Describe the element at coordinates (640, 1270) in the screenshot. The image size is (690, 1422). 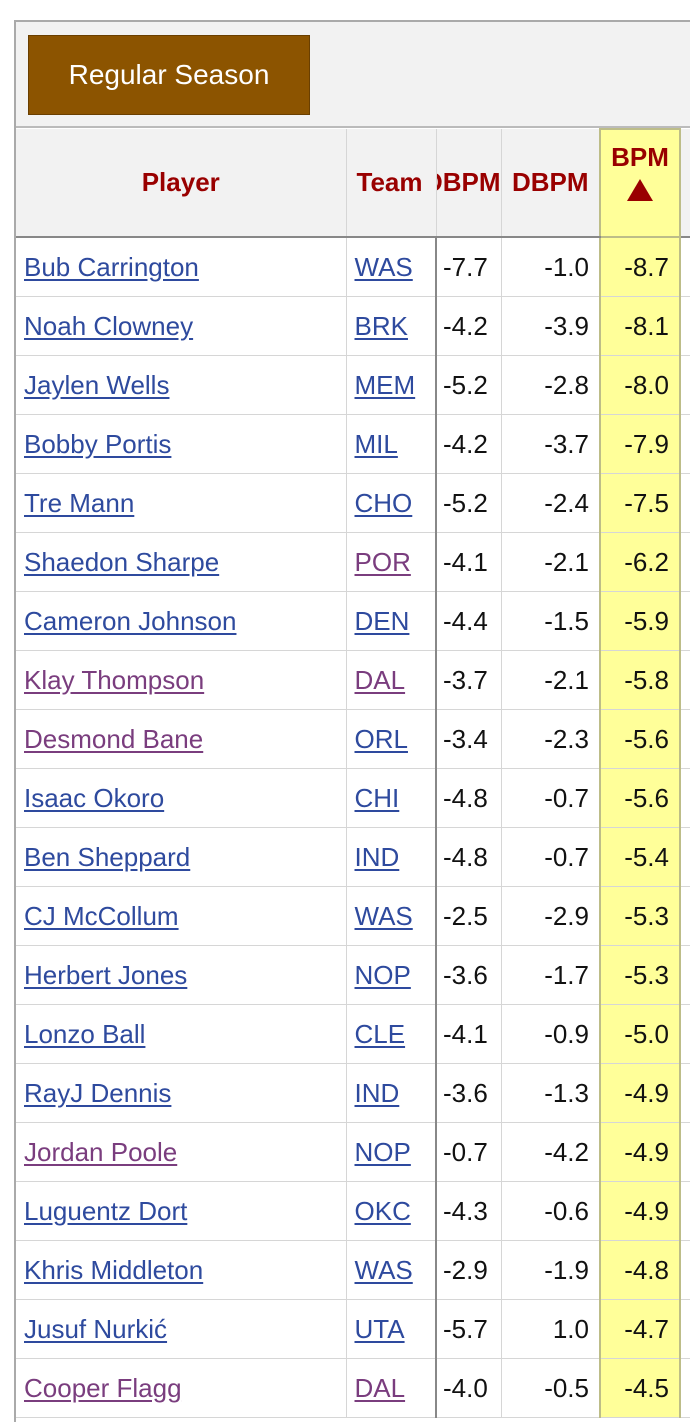
I see `bpm-cell: -4.8` at that location.